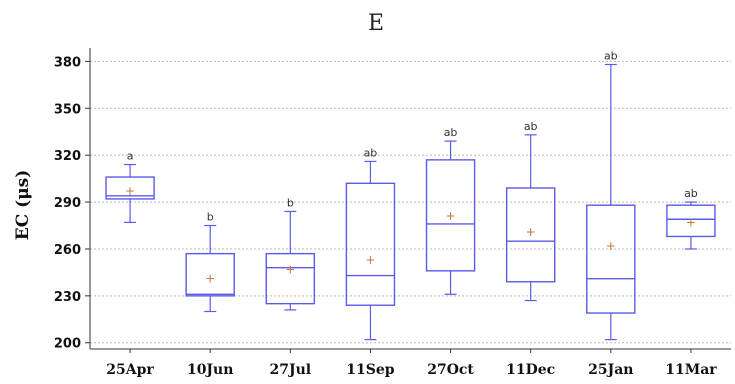 This screenshot has width=735, height=384. Describe the element at coordinates (530, 370) in the screenshot. I see `x-tick-label: 11Dec` at that location.